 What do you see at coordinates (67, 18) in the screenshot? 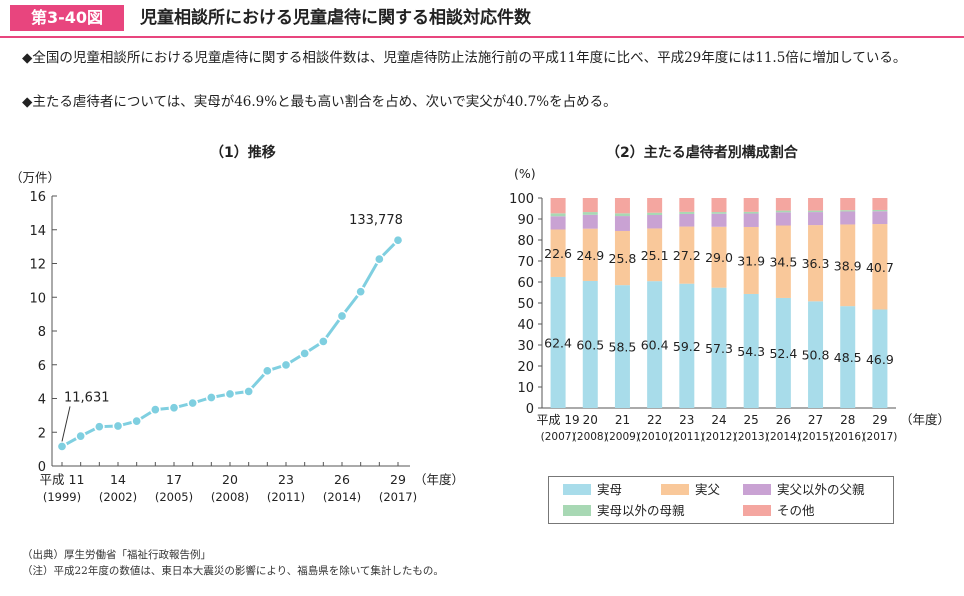
I see `figure-badge: 第3-40図` at bounding box center [67, 18].